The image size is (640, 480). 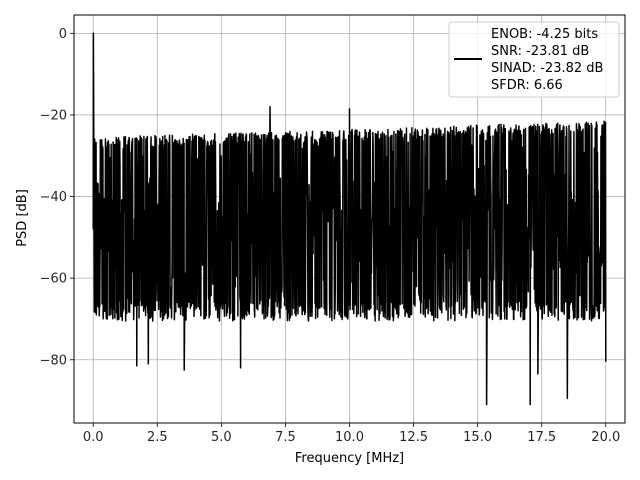 What do you see at coordinates (349, 458) in the screenshot?
I see `x-axis-label: Frequency [MHz]` at bounding box center [349, 458].